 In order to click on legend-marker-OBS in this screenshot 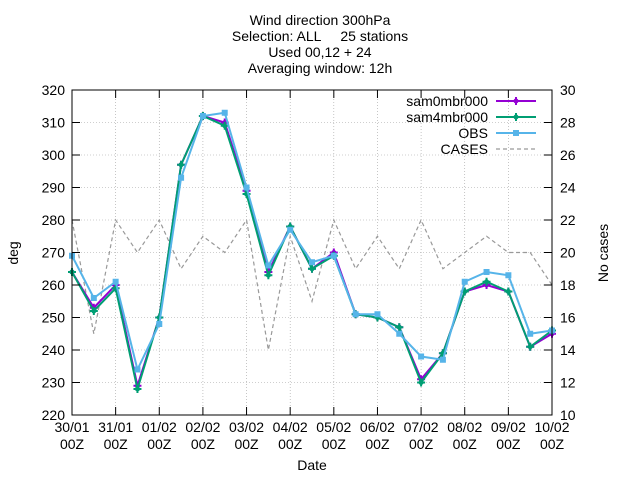, I will do `click(516, 133)`.